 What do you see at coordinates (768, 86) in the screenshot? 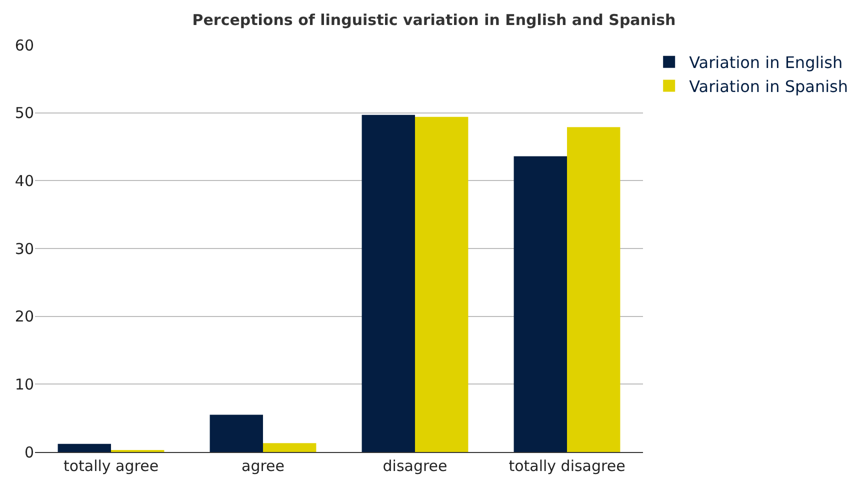
I see `legend-label: Variation in Spanish` at bounding box center [768, 86].